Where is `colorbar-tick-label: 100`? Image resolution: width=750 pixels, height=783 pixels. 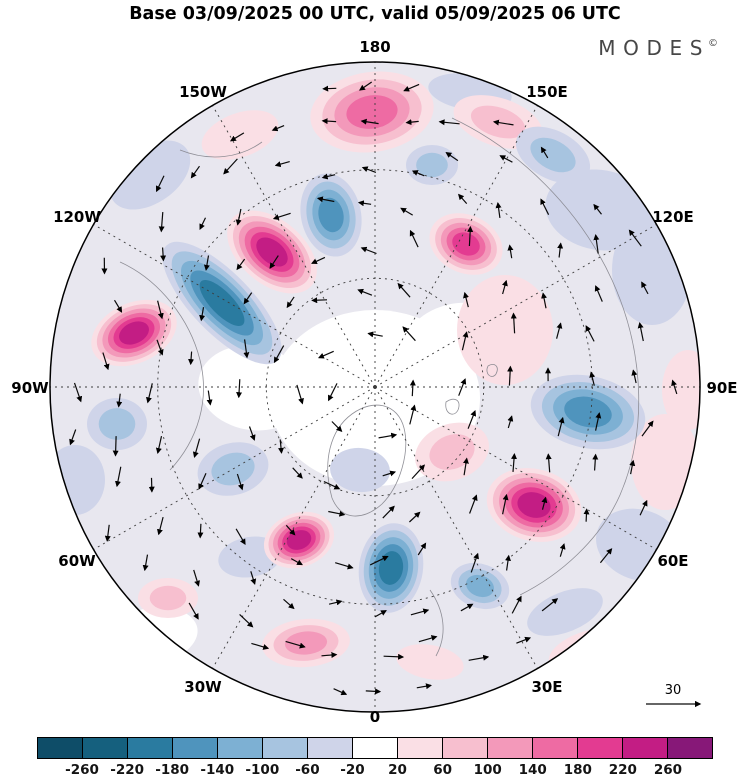 colorbar-tick-label: 100 is located at coordinates (487, 770).